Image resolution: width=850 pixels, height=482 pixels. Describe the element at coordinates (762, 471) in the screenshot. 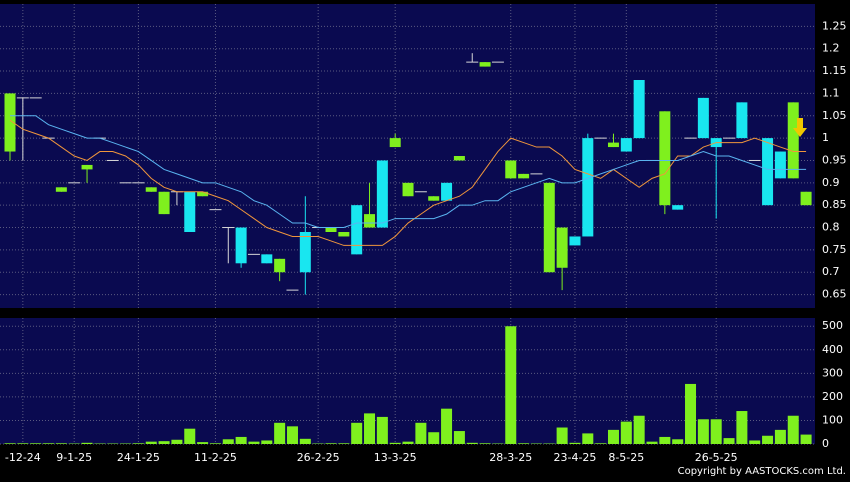

I see `copyright: Copyright by AASTOCKS.com Ltd.` at that location.